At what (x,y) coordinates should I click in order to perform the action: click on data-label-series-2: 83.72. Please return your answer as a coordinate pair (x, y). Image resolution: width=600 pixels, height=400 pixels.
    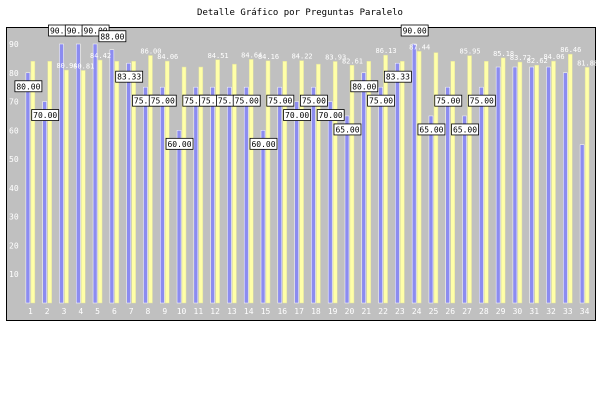
    Looking at the image, I should click on (520, 58).